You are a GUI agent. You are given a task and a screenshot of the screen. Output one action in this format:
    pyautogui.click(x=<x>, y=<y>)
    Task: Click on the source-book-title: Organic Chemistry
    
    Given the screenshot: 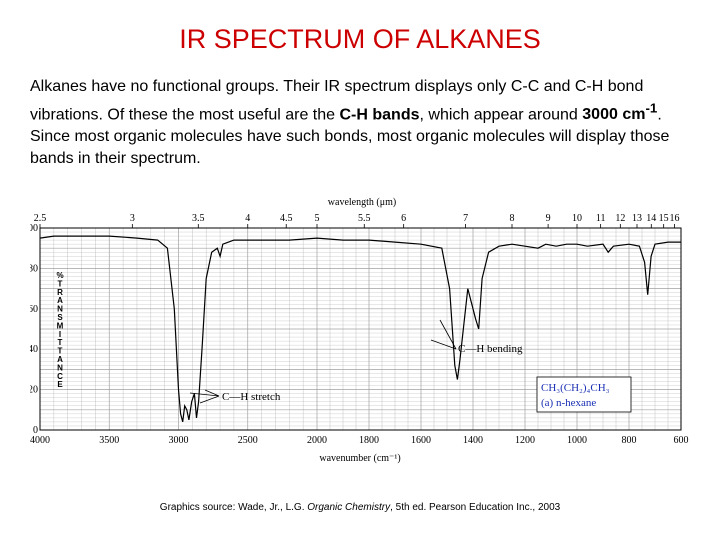 What is the action you would take?
    pyautogui.click(x=349, y=507)
    